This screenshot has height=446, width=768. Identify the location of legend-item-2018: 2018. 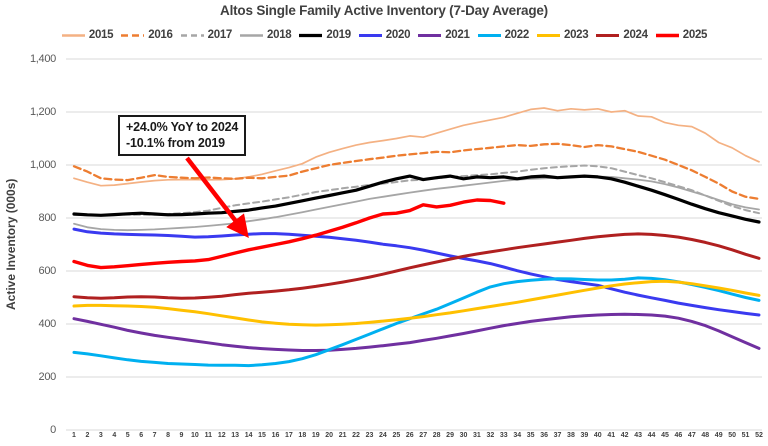
(265, 35).